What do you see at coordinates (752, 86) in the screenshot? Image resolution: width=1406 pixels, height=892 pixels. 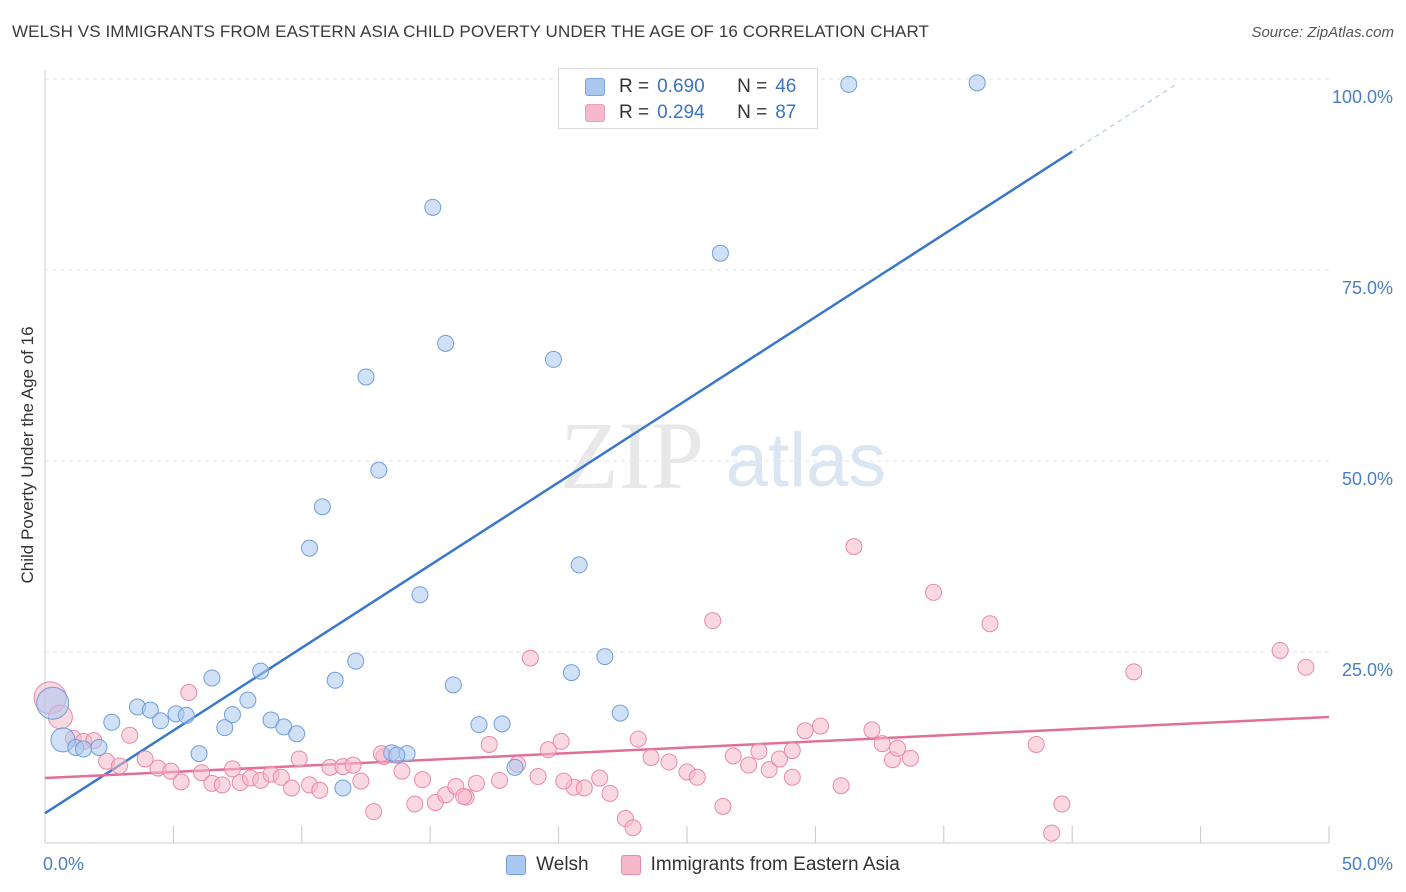 I see `stats-n-label: N =` at bounding box center [752, 86].